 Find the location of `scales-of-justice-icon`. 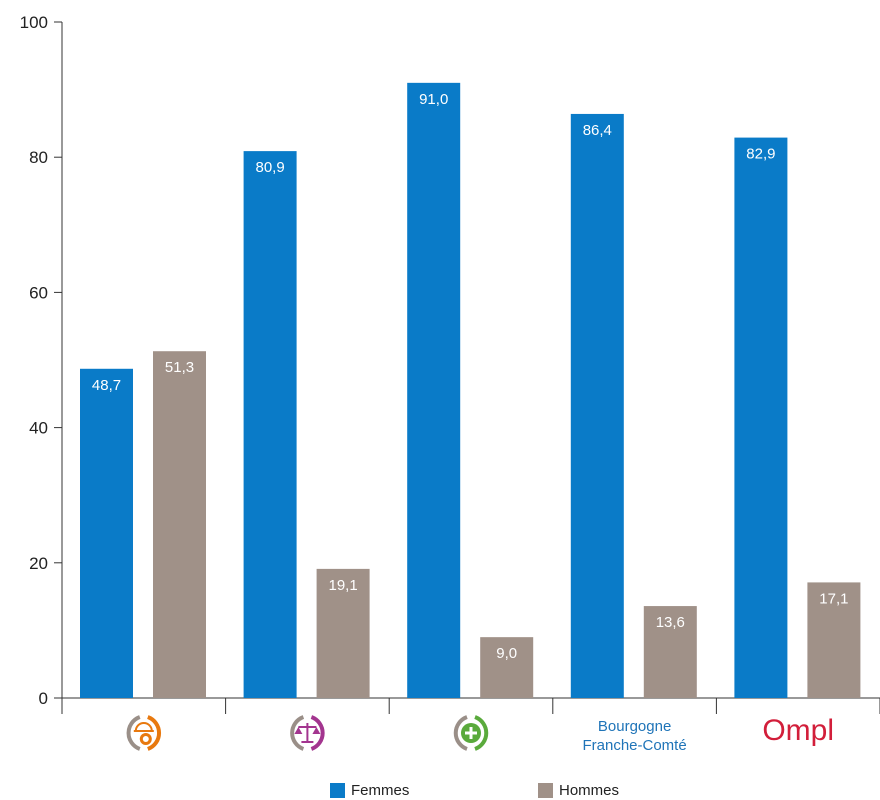

scales-of-justice-icon is located at coordinates (307, 733).